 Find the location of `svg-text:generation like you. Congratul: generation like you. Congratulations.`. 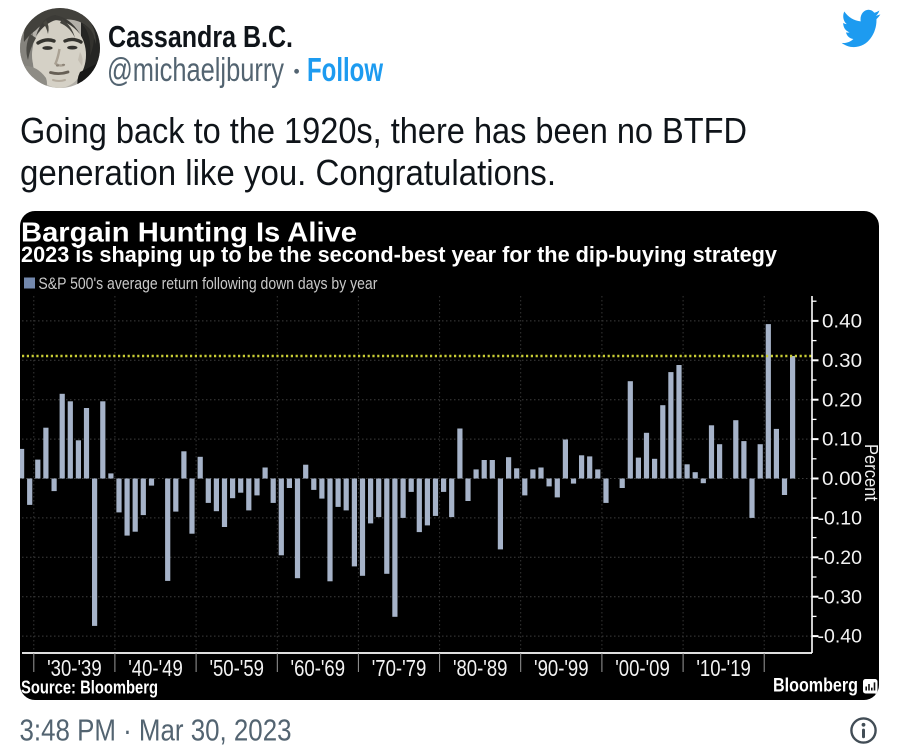

svg-text:generation like you. Congratul: generation like you. Congratulations. is located at coordinates (288, 172).